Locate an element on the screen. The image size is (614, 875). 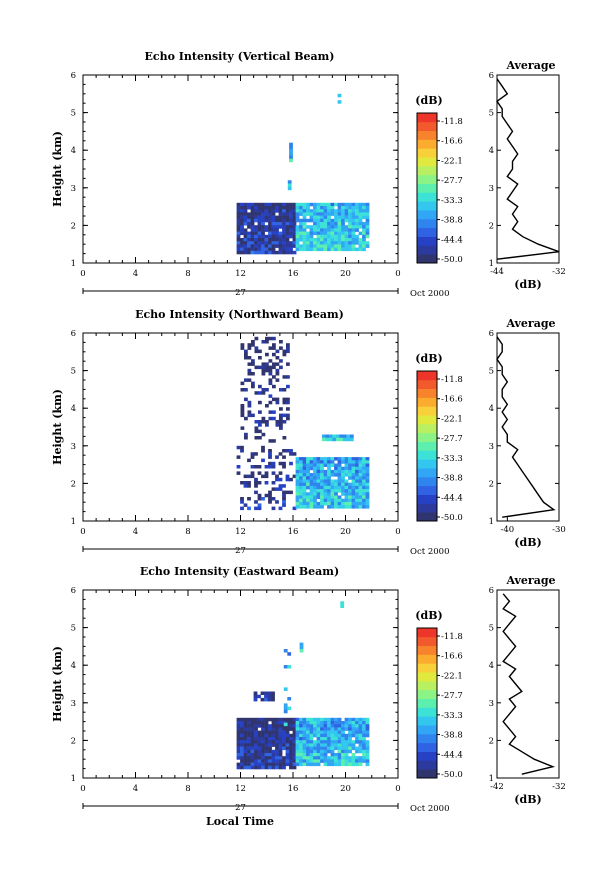
profile-y-tick-label: 6 is located at coordinates (491, 334).